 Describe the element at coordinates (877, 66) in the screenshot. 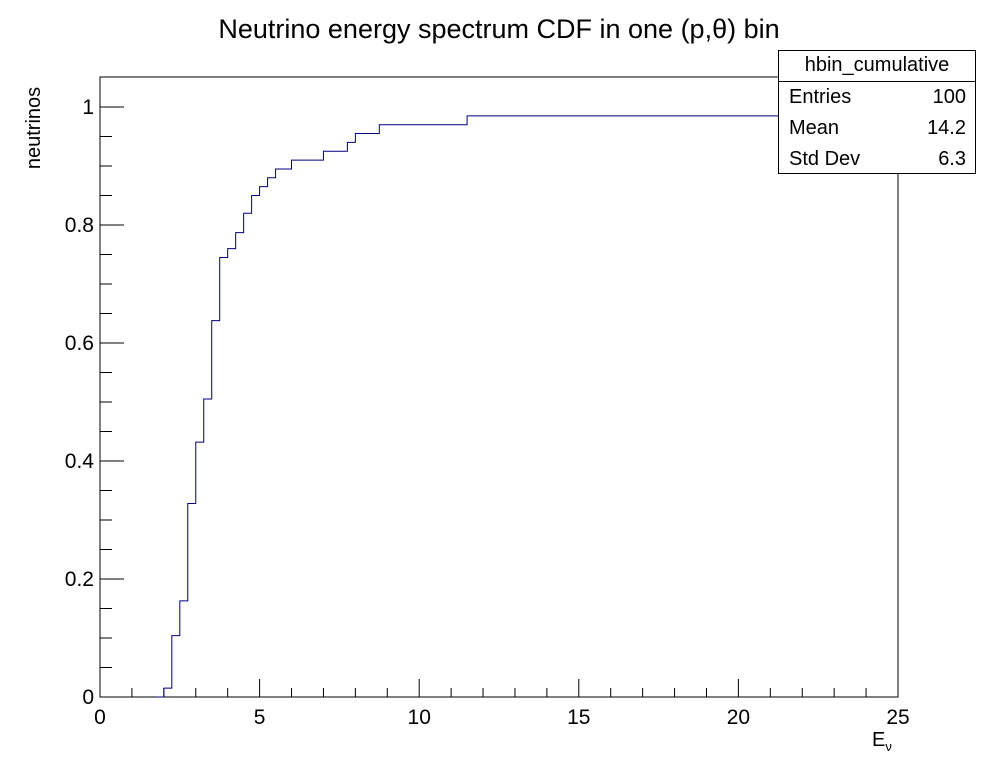

I see `stats-title: hbin_cumulative` at that location.